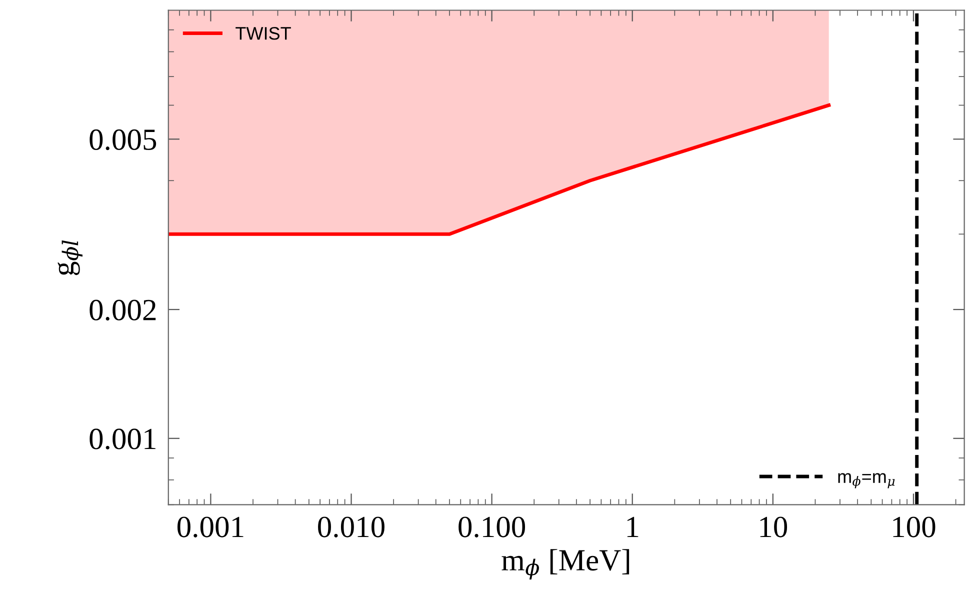 The height and width of the screenshot is (603, 979). What do you see at coordinates (632, 527) in the screenshot?
I see `x-tick-label: 1` at bounding box center [632, 527].